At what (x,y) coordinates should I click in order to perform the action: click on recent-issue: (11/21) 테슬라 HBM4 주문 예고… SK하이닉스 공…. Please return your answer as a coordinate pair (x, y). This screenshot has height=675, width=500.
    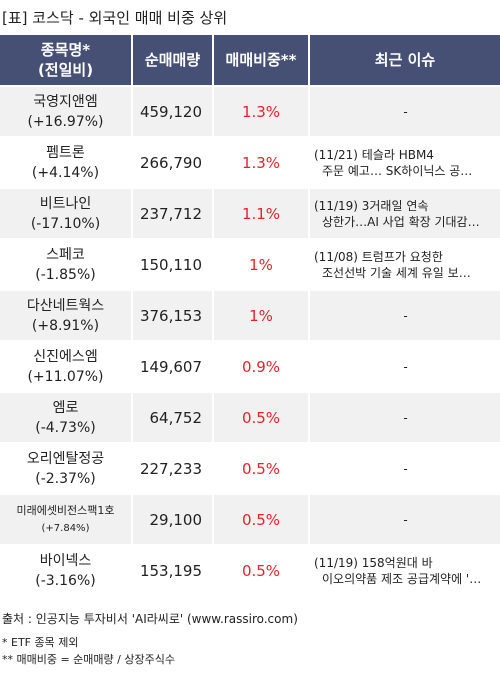
    Looking at the image, I should click on (405, 161).